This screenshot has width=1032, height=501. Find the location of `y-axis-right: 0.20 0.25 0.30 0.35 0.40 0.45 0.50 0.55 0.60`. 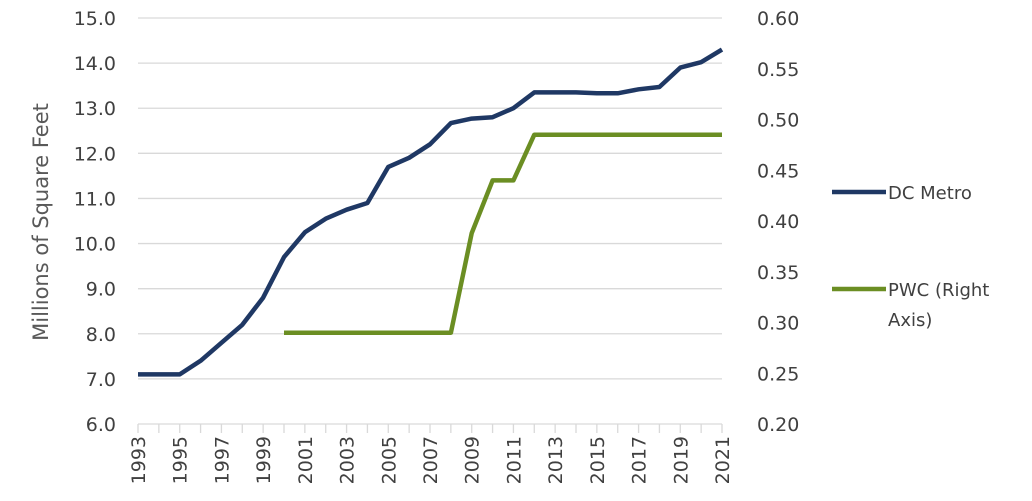

y-axis-right: 0.20 0.25 0.30 0.35 0.40 0.45 0.50 0.55 0.60 is located at coordinates (778, 222).